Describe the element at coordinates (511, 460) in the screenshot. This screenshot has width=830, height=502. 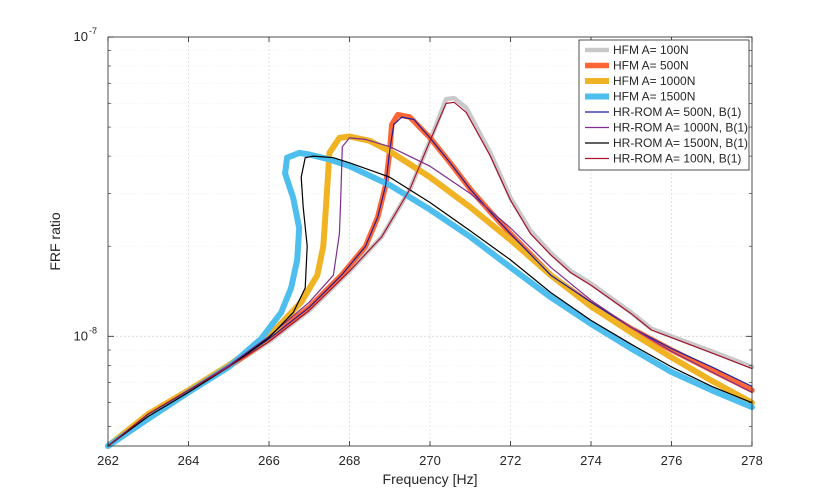
I see `x-tick-label: 272` at that location.